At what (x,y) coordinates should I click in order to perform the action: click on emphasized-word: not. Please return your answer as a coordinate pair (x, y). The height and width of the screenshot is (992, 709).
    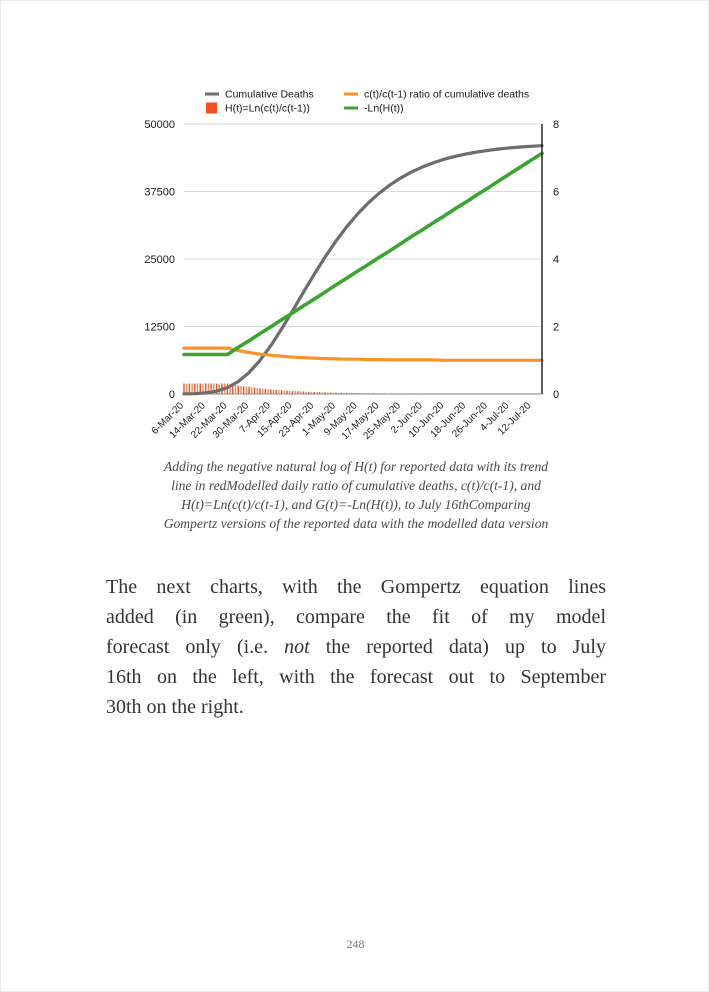
    Looking at the image, I should click on (297, 647).